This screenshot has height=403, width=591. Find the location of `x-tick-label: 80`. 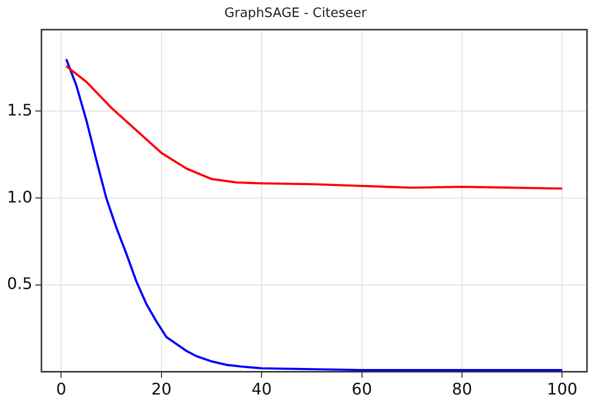

x-tick-label: 80 is located at coordinates (462, 389).